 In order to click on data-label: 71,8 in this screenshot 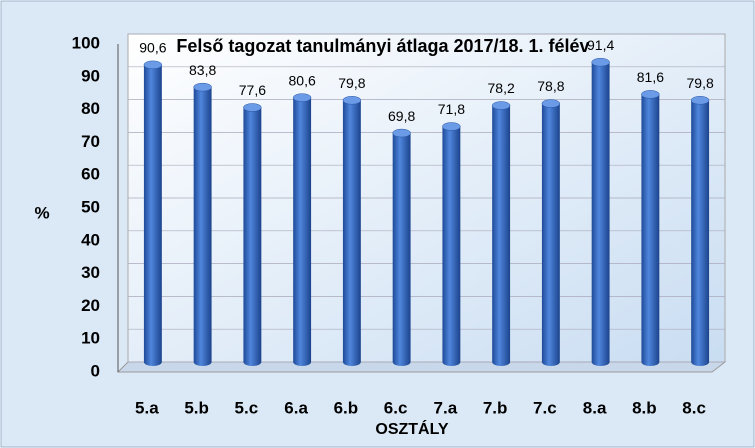, I will do `click(451, 109)`.